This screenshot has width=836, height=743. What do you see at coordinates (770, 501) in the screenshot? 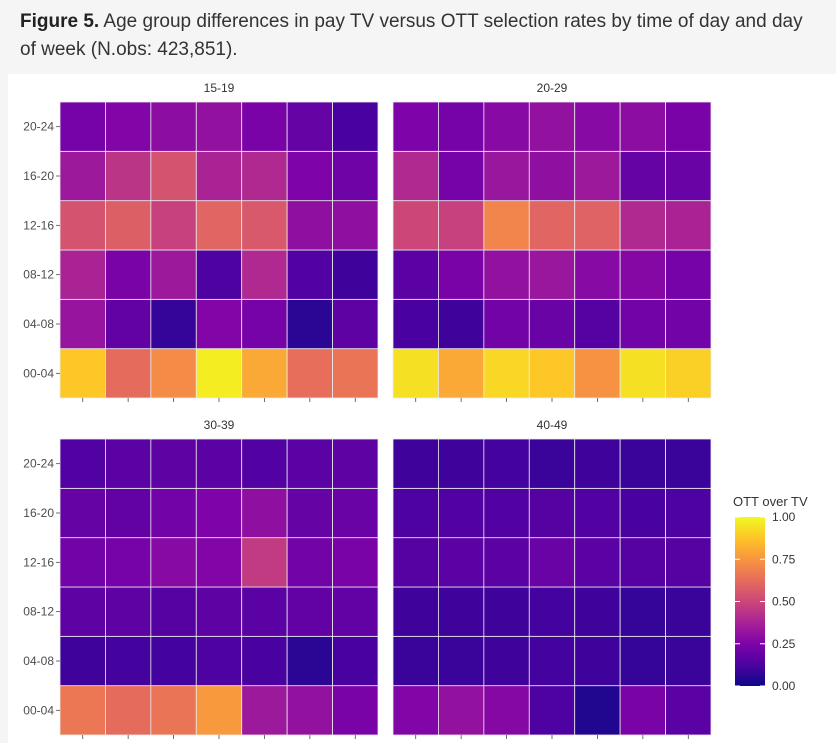
I see `legend-title: OTT over TV` at bounding box center [770, 501].